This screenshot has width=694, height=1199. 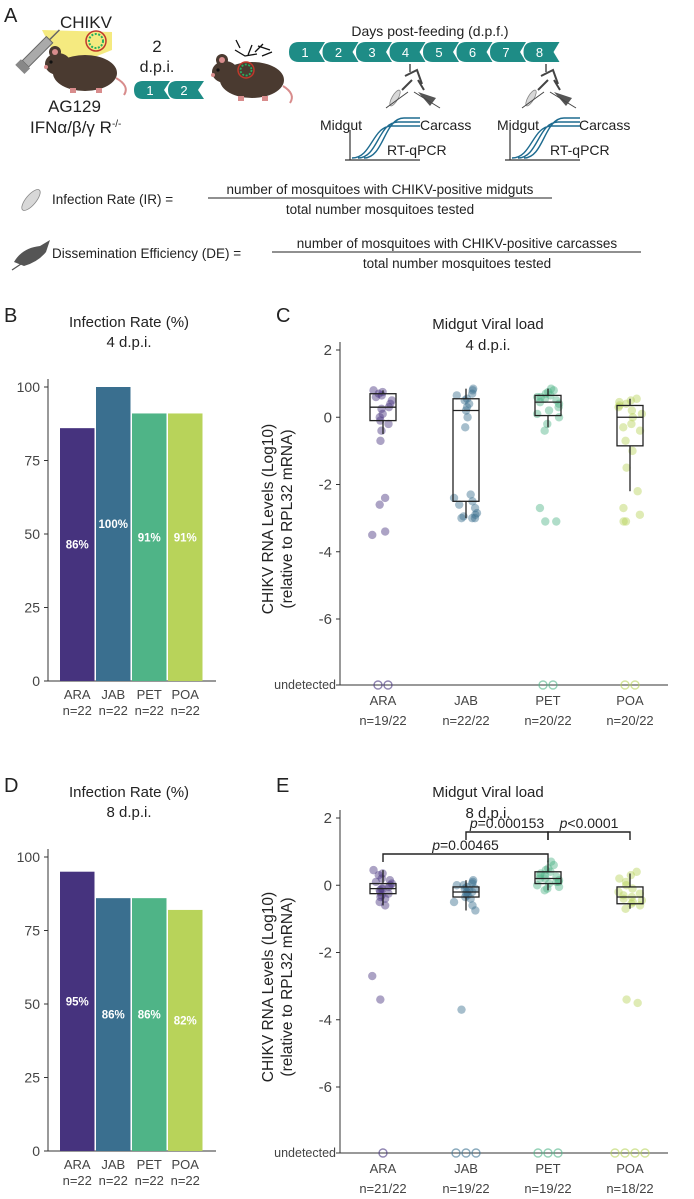 What do you see at coordinates (74, 106) in the screenshot?
I see `mouse-strain-label: AG129` at bounding box center [74, 106].